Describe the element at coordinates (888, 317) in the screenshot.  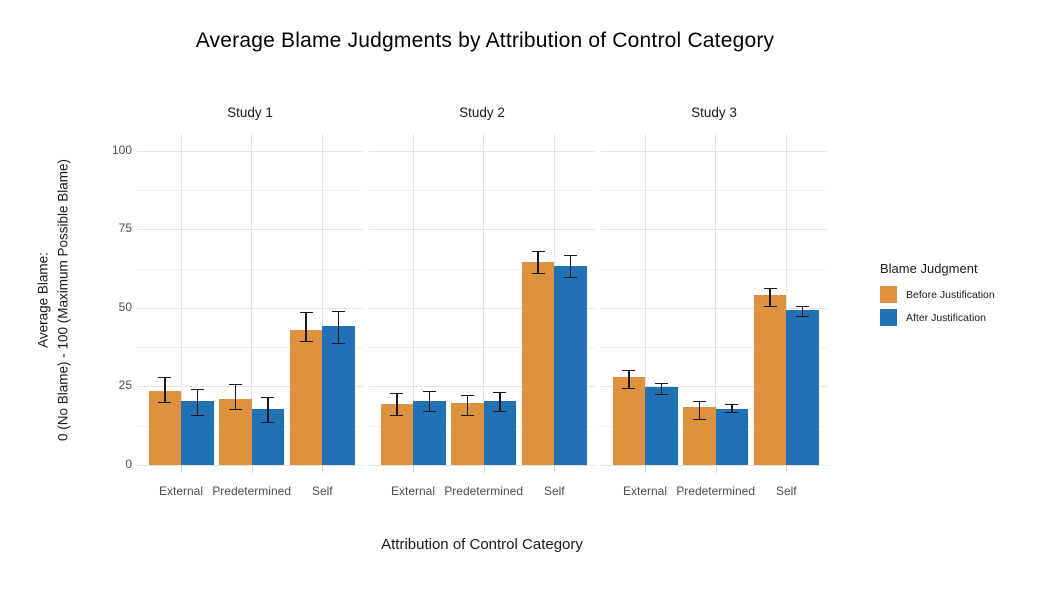
I see `blue-swatch-icon` at that location.